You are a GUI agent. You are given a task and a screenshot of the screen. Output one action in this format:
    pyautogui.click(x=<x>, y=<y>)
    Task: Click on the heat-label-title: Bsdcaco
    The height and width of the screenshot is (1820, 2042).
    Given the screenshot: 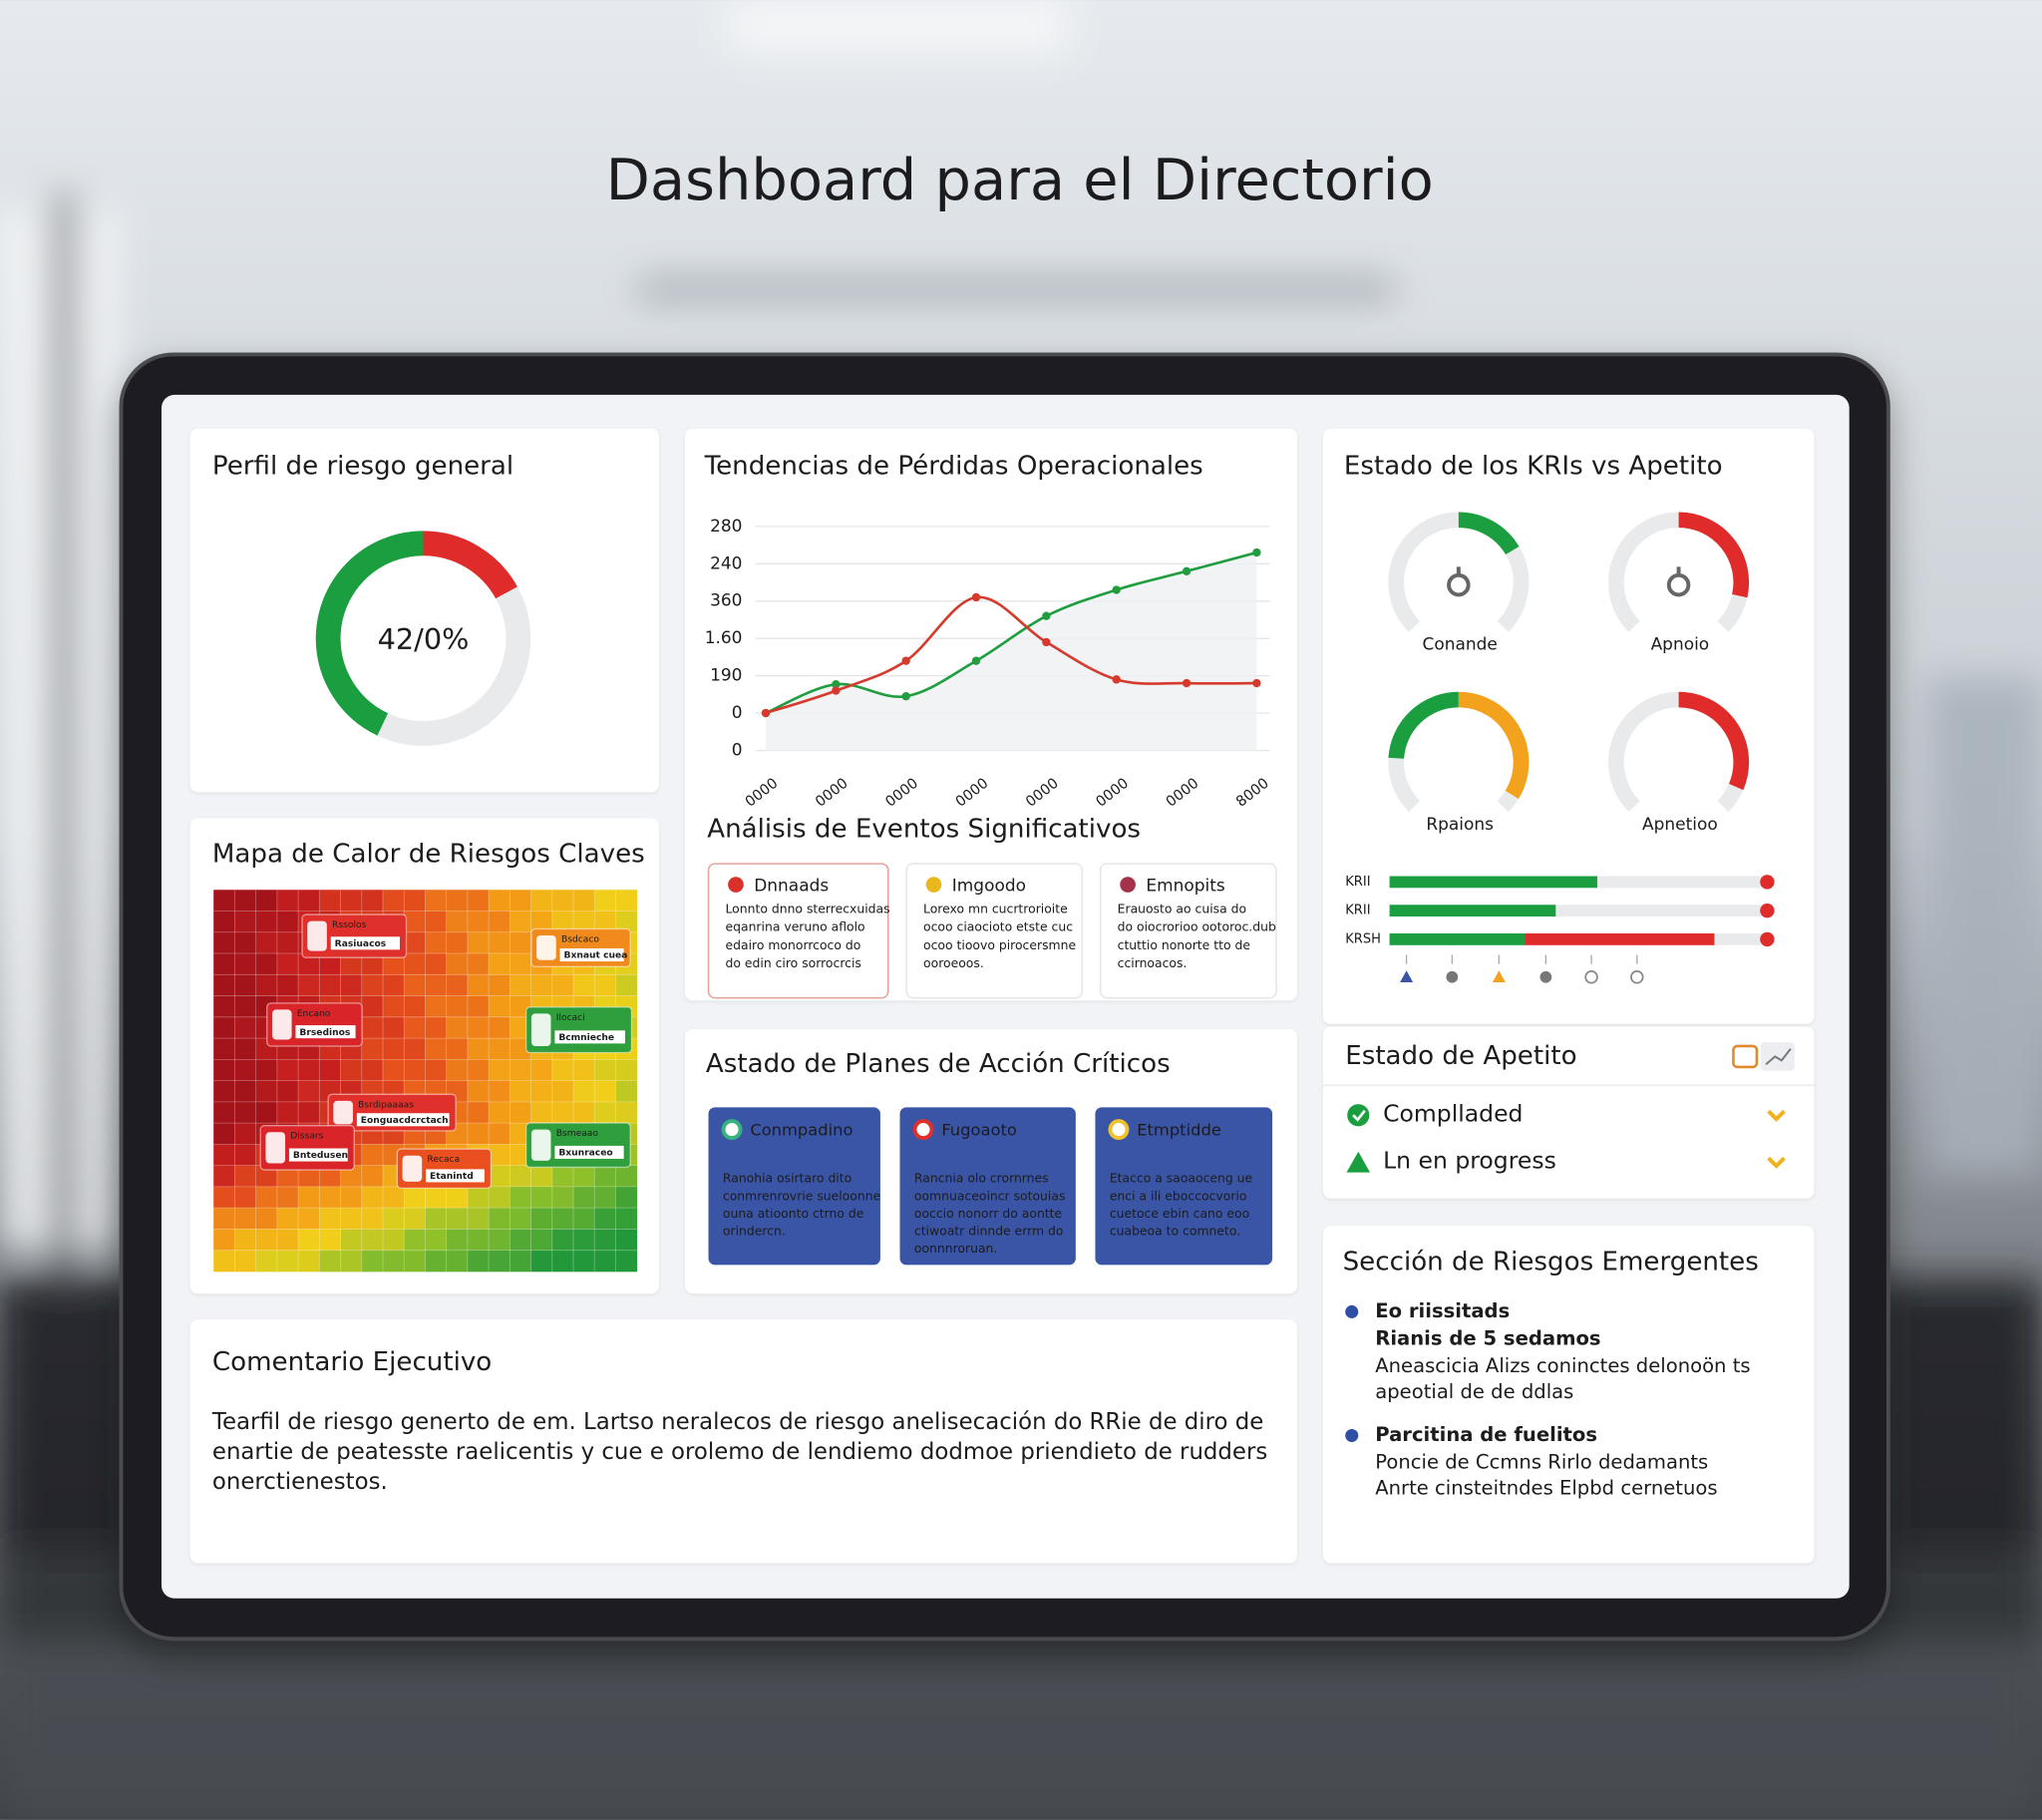 What is the action you would take?
    pyautogui.click(x=580, y=939)
    